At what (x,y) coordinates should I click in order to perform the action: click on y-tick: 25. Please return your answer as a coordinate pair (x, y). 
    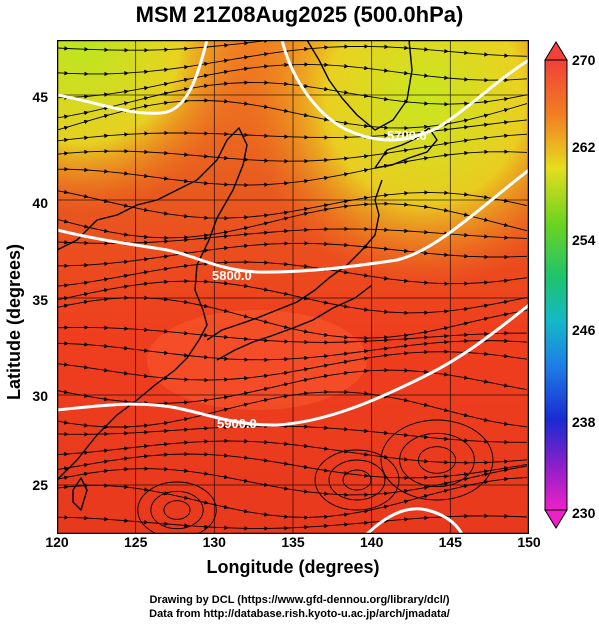
    Looking at the image, I should click on (40, 485).